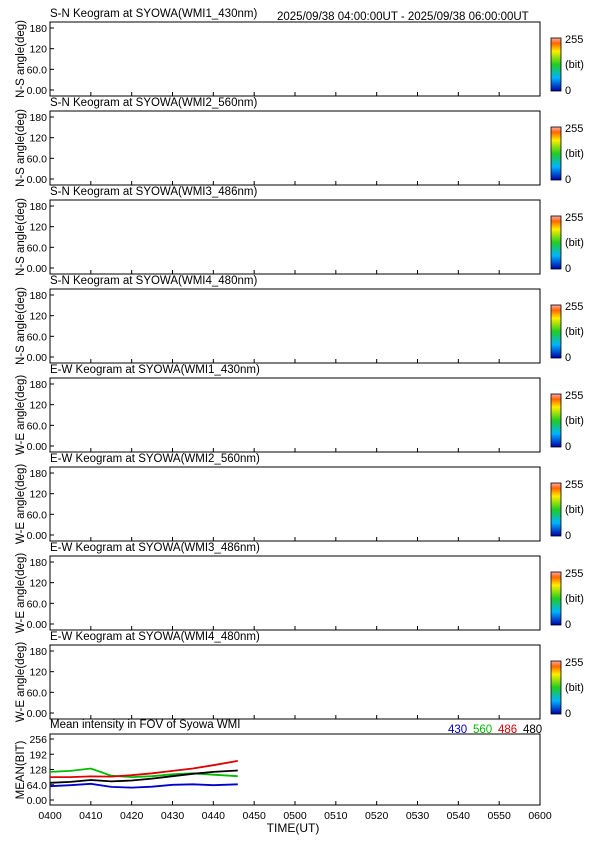 This screenshot has height=842, width=595. Describe the element at coordinates (254, 816) in the screenshot. I see `mean-x-tick-label: 0450` at that location.